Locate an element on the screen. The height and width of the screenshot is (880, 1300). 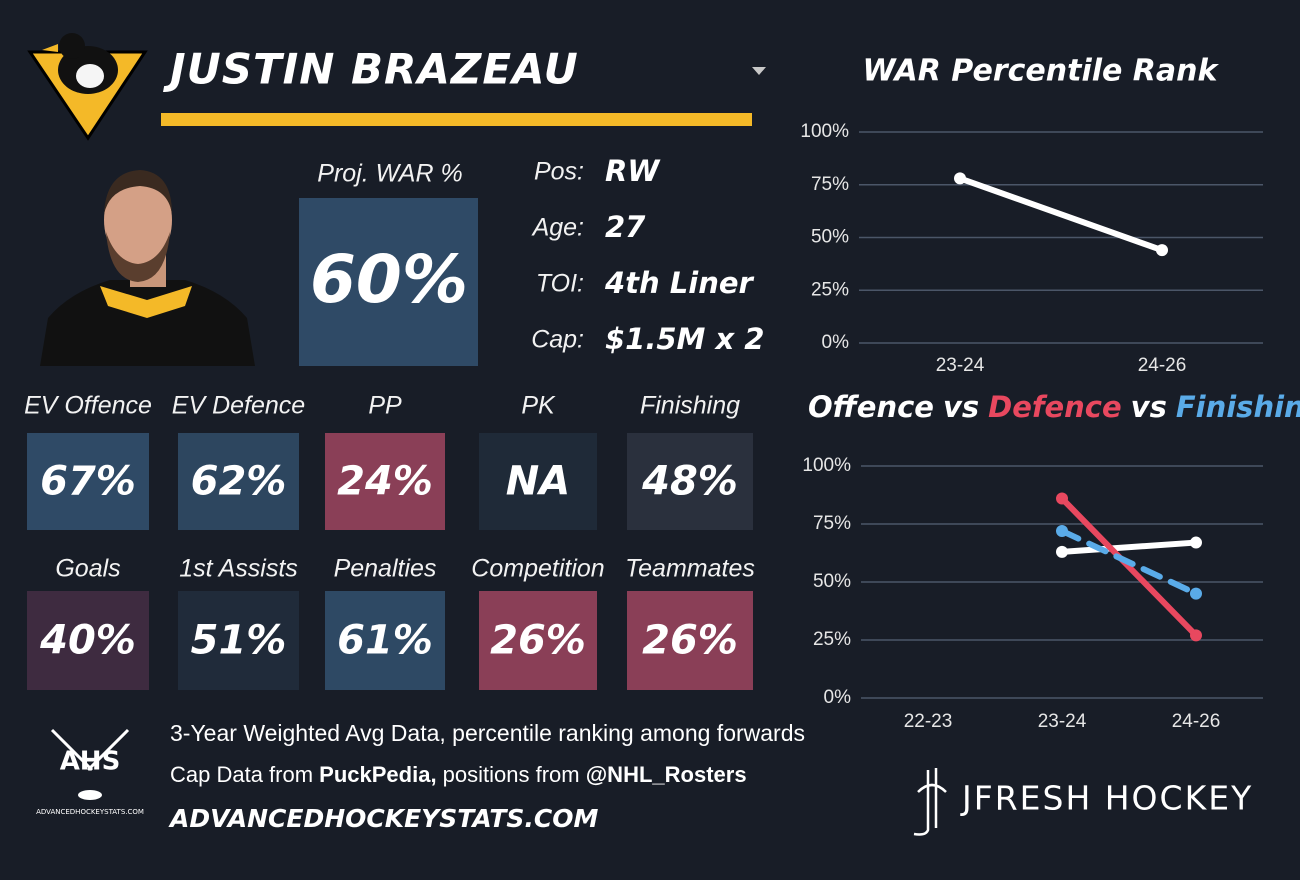
tile-label: Goals is located at coordinates (87, 569).